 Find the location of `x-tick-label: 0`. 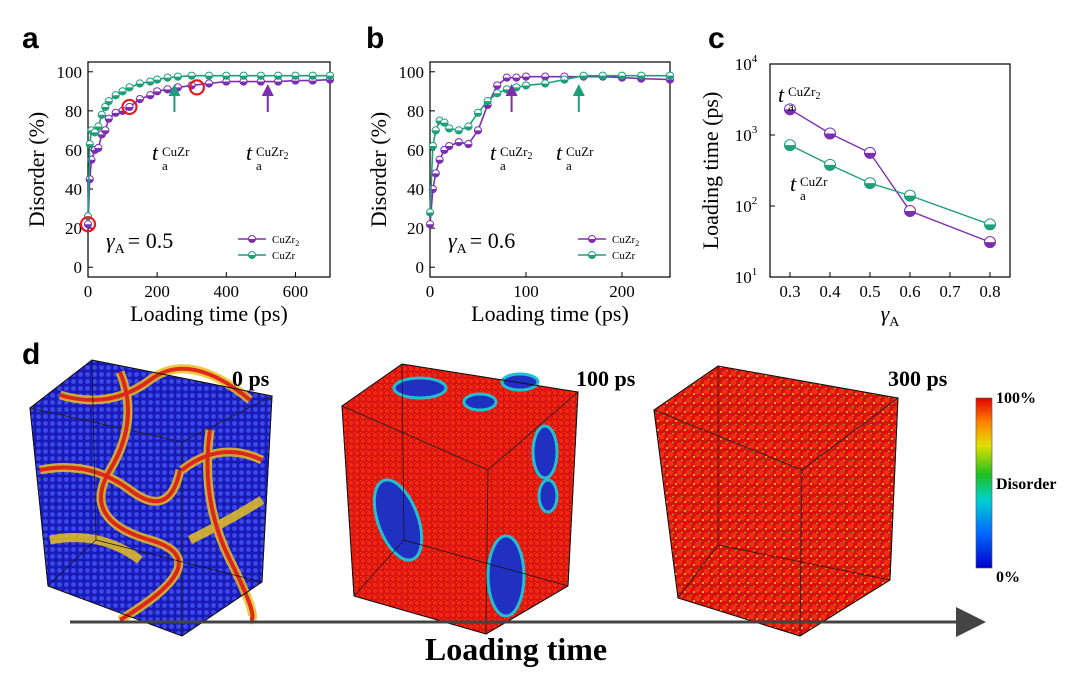

x-tick-label: 0 is located at coordinates (88, 291).